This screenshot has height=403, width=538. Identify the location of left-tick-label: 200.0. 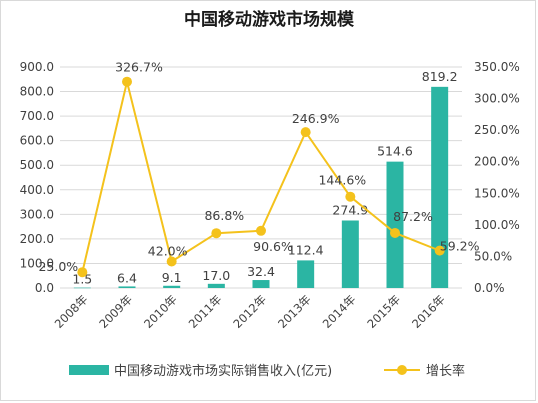
(37, 239).